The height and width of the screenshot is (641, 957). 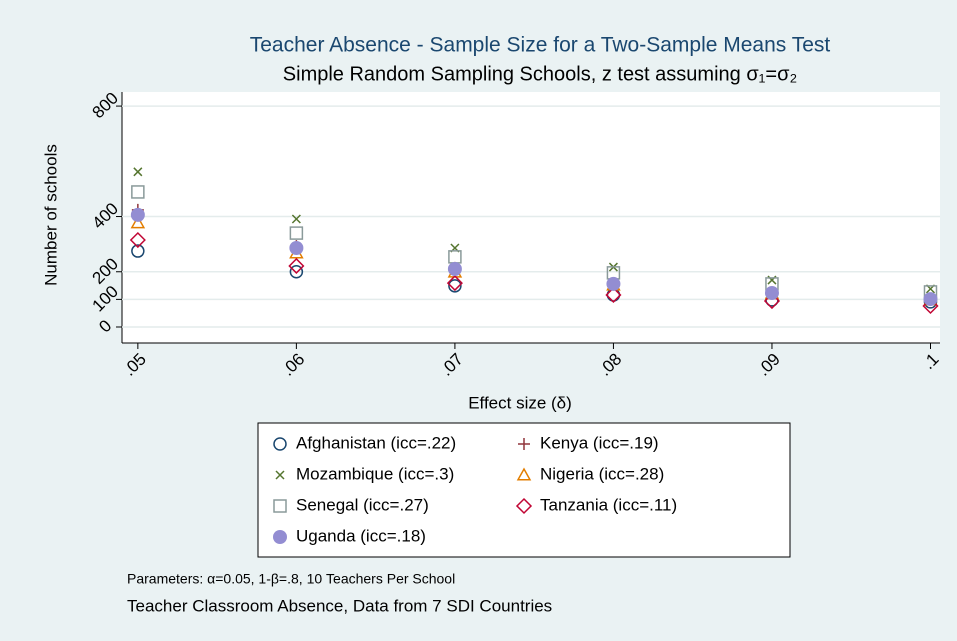 I want to click on y-axis-label: Number of schools, so click(x=50, y=215).